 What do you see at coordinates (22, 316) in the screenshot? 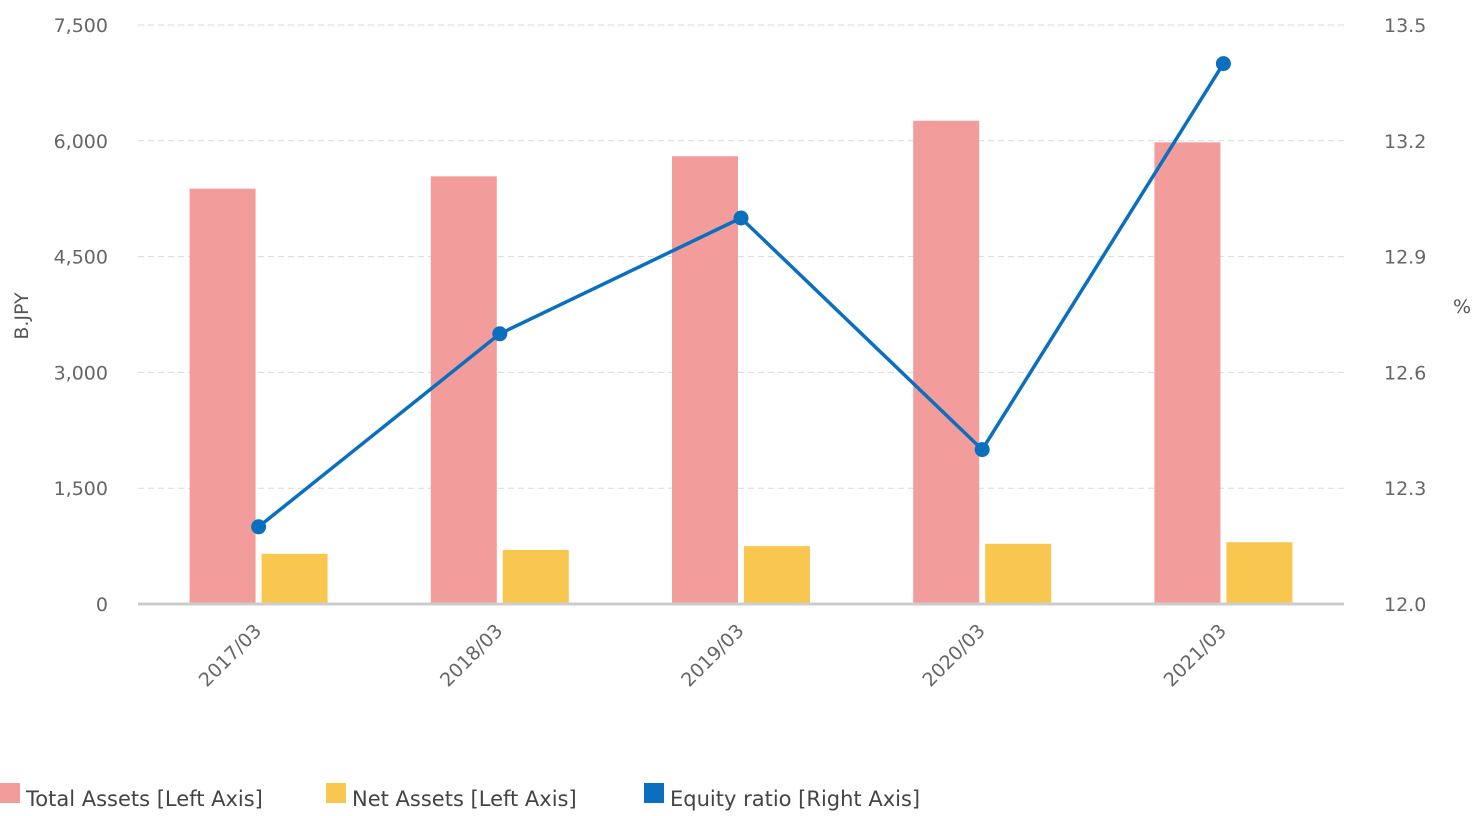
I see `y-left-axis-title: B.JPY` at bounding box center [22, 316].